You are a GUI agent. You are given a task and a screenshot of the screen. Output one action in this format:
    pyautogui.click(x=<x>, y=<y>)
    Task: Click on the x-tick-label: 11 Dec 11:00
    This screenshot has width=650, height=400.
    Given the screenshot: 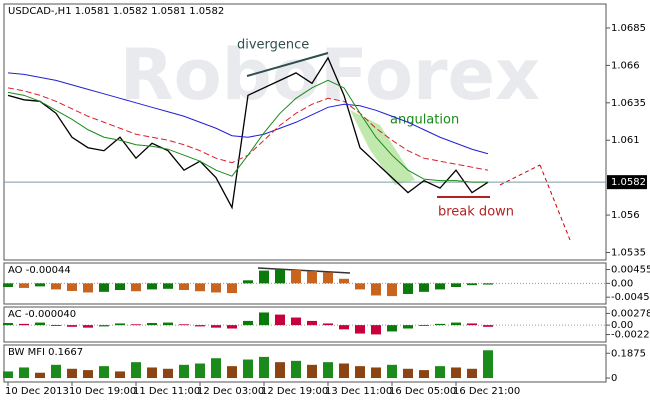 What is the action you would take?
    pyautogui.click(x=166, y=391)
    